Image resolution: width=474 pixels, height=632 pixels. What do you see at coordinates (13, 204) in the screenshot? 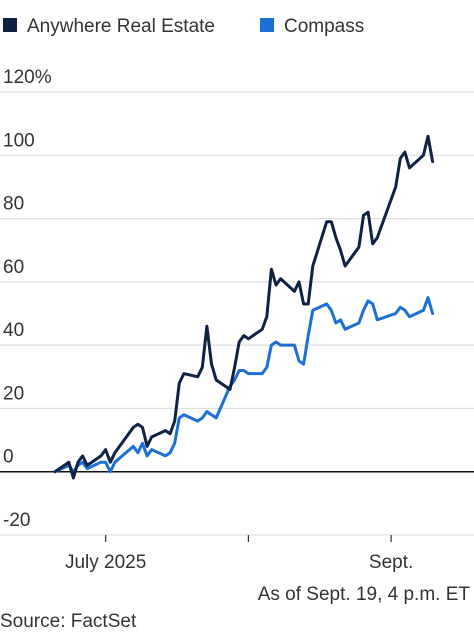
I see `y-tick-label: 80` at bounding box center [13, 204].